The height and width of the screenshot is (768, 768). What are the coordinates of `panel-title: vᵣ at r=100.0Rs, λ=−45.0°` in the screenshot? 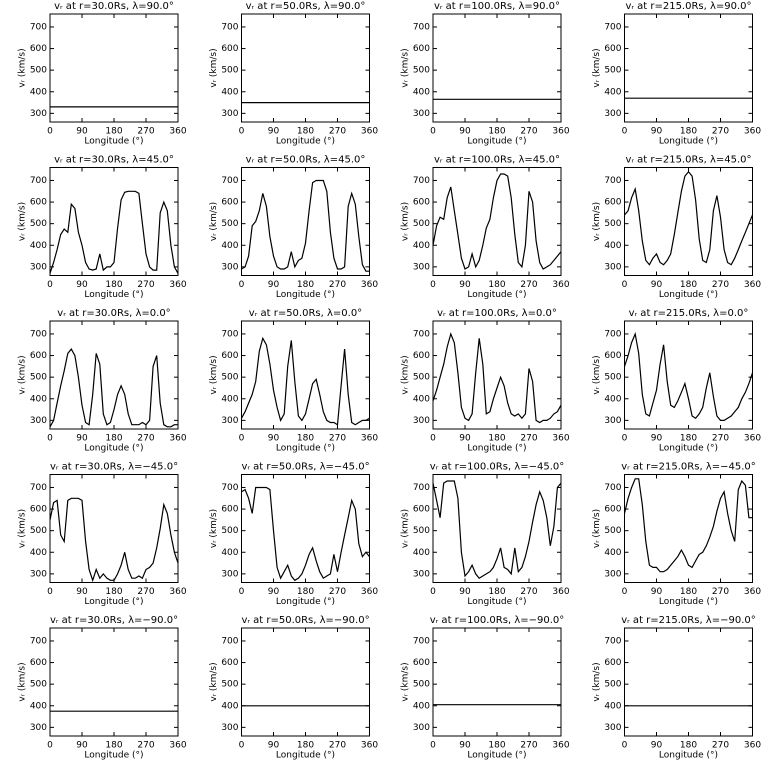 It's located at (497, 467).